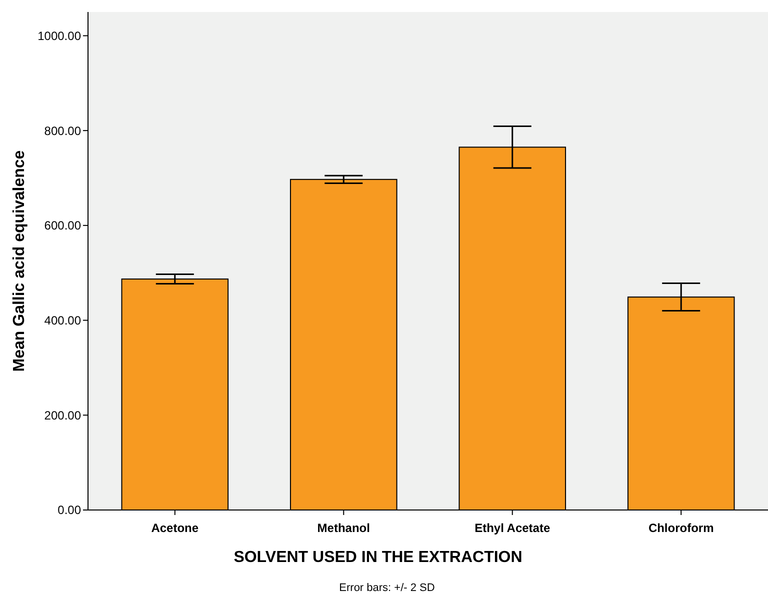 Image resolution: width=768 pixels, height=594 pixels. What do you see at coordinates (63, 225) in the screenshot?
I see `y-tick-label: 600.00` at bounding box center [63, 225].